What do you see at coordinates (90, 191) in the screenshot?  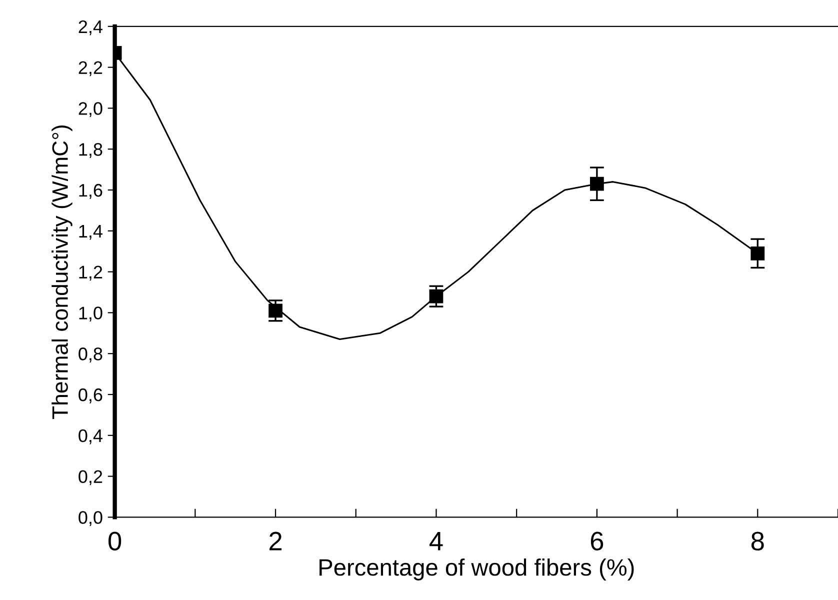 I see `y-tick-label: 1,6` at bounding box center [90, 191].